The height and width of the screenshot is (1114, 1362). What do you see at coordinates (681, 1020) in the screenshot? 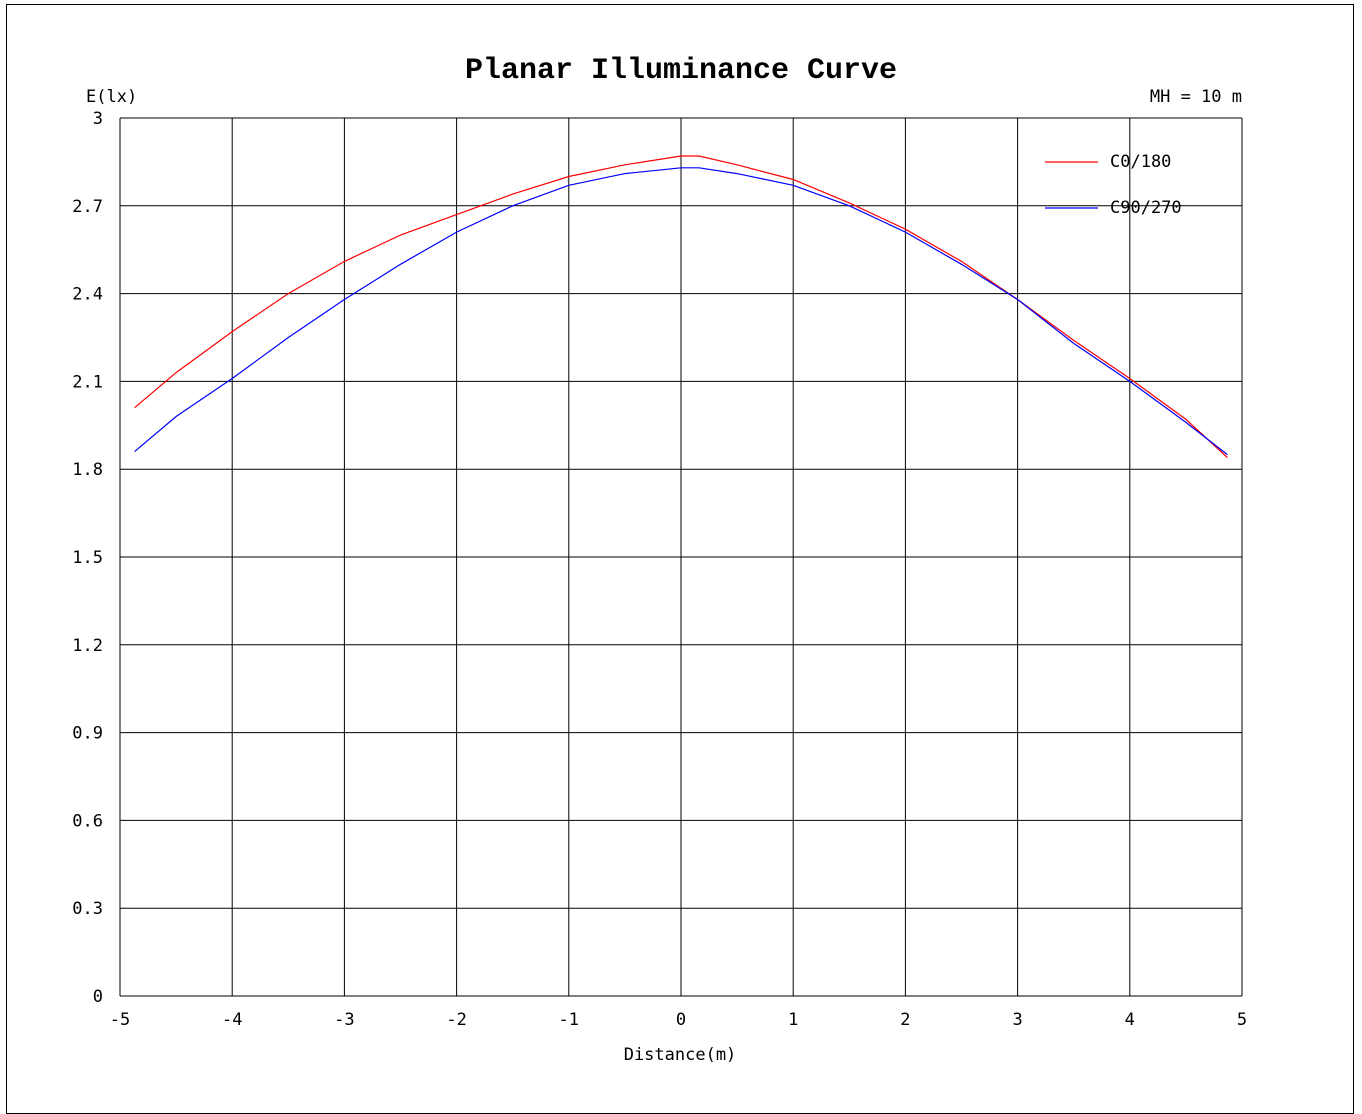
I see `x-tick-label: 0` at bounding box center [681, 1020].